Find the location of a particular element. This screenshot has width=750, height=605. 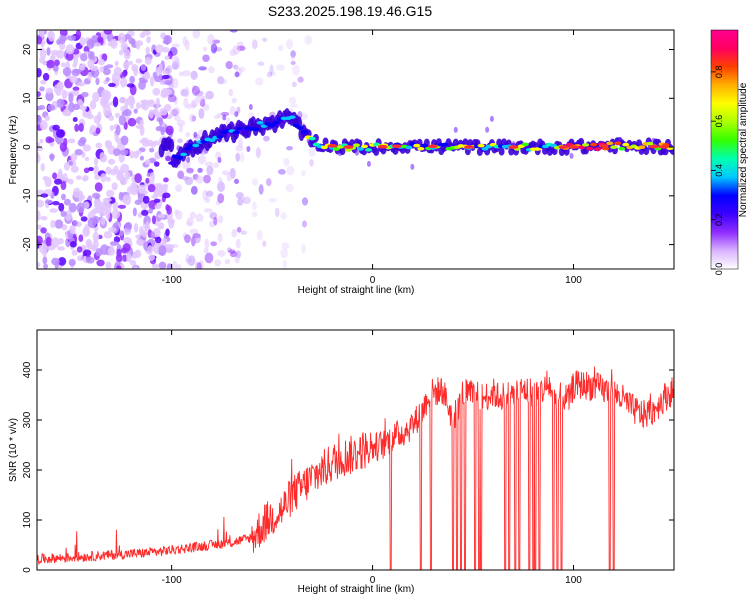

snr-y-tick-label: 300 is located at coordinates (27, 419).